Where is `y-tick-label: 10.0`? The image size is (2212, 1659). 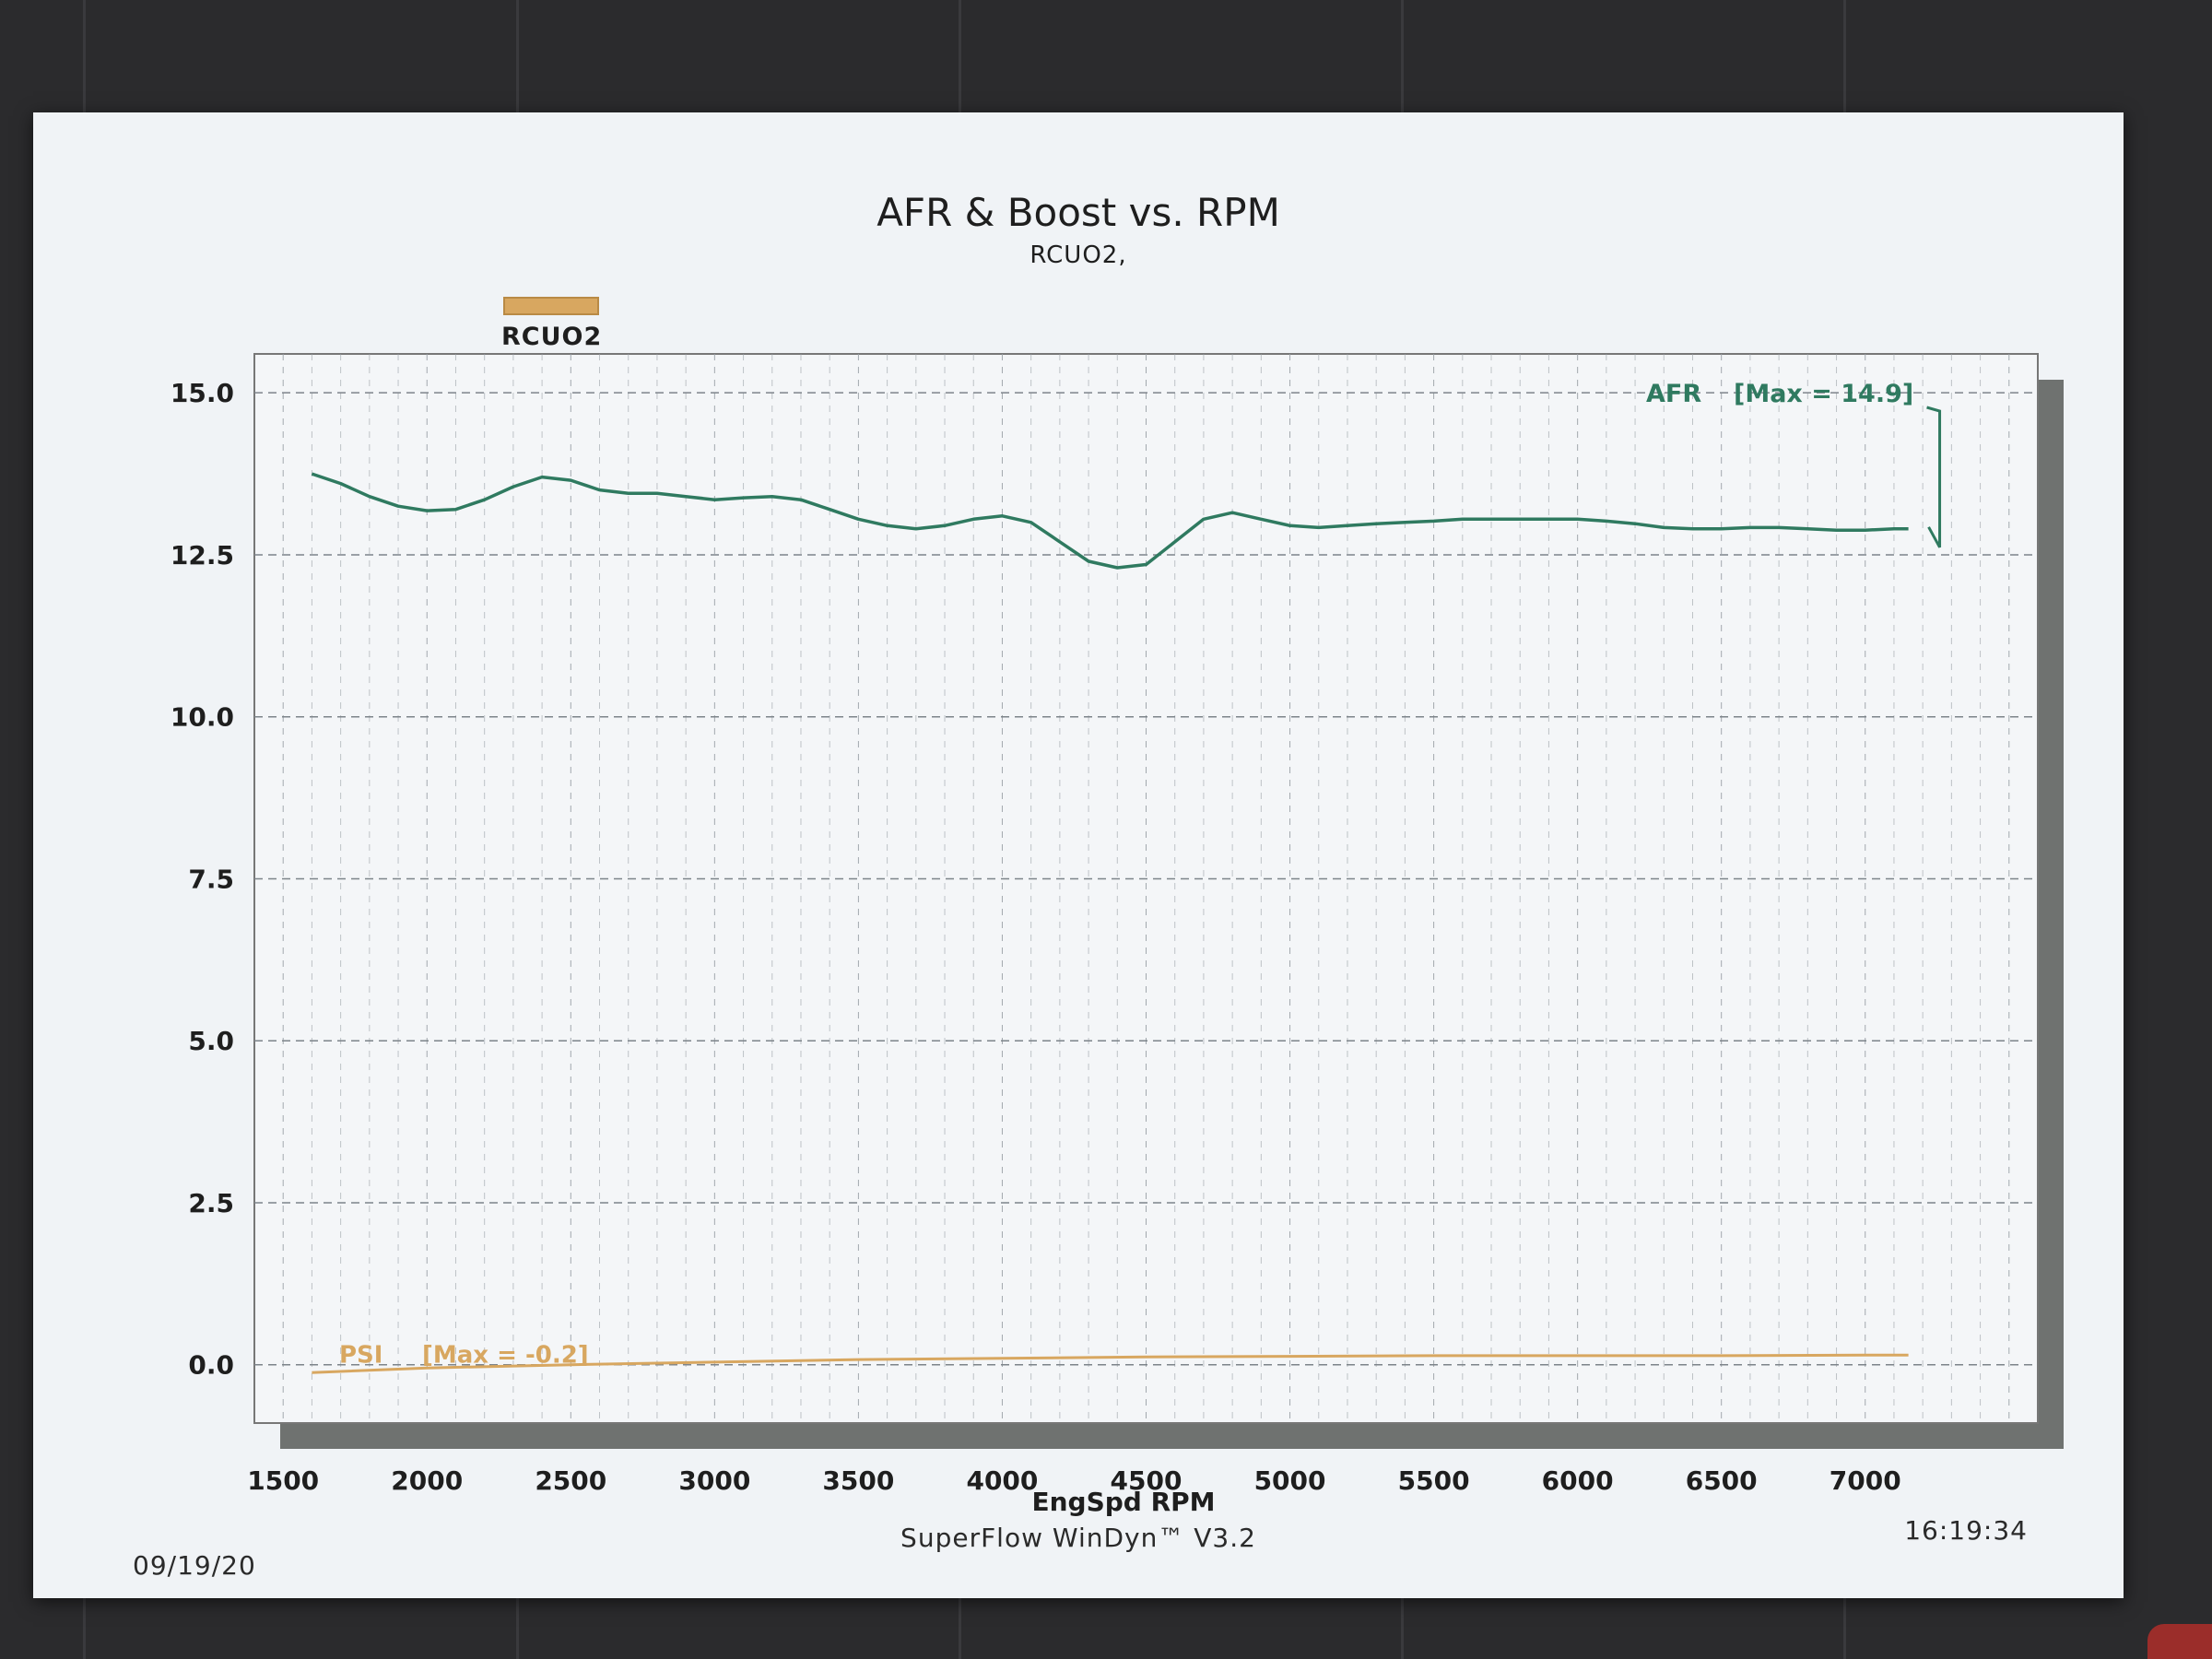
y-tick-label: 10.0 is located at coordinates (202, 717).